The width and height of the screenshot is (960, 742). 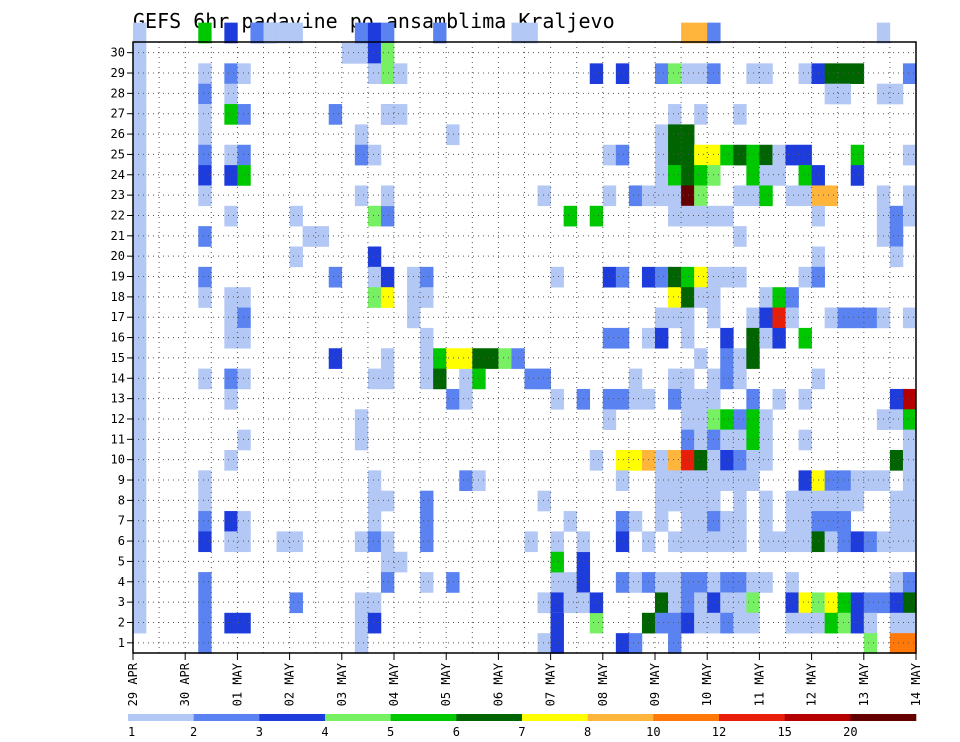 I want to click on colorbar-label: 8, so click(x=587, y=732).